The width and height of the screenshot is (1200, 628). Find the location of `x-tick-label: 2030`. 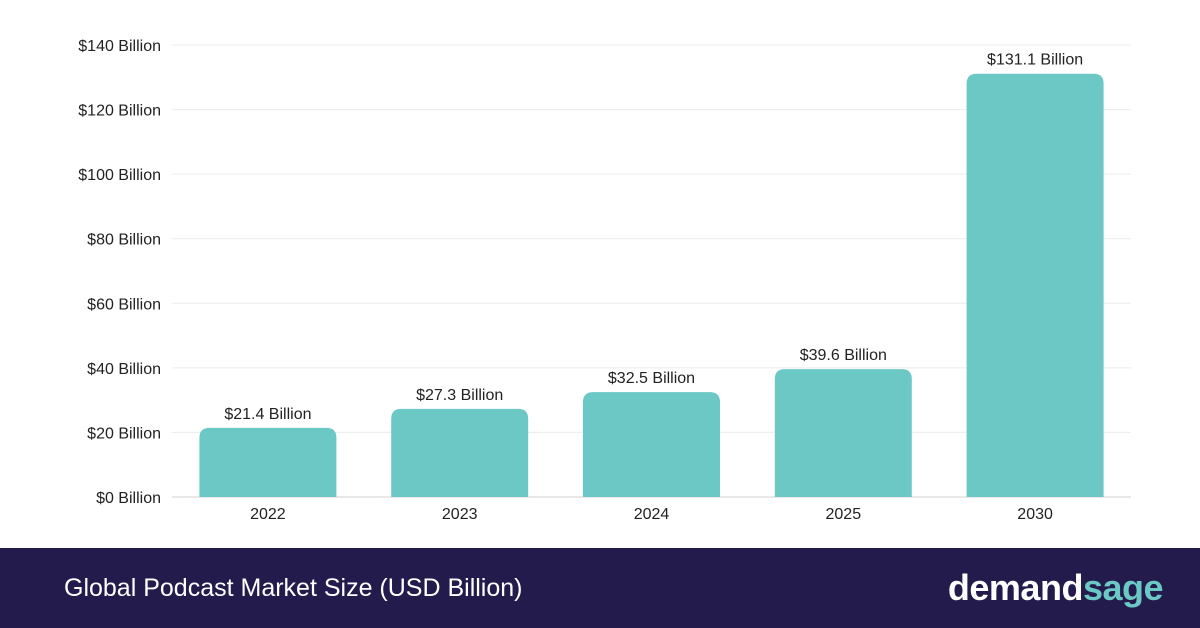

x-tick-label: 2030 is located at coordinates (1035, 514).